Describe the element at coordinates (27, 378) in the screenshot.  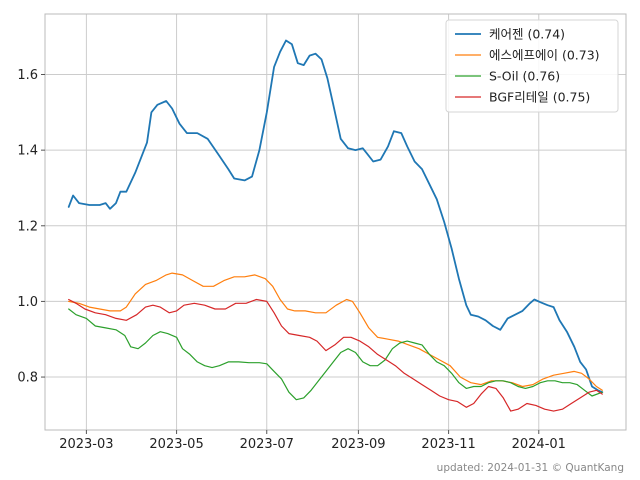
I see `y-tick-label: 0.8` at that location.